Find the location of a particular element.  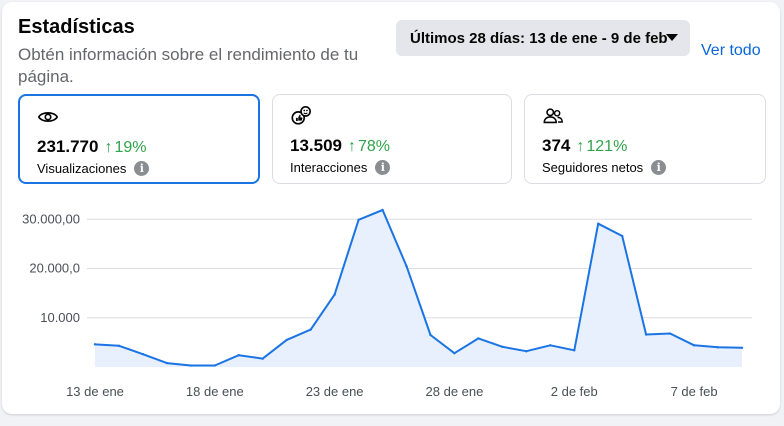

metric-value: 13.509 is located at coordinates (316, 145).